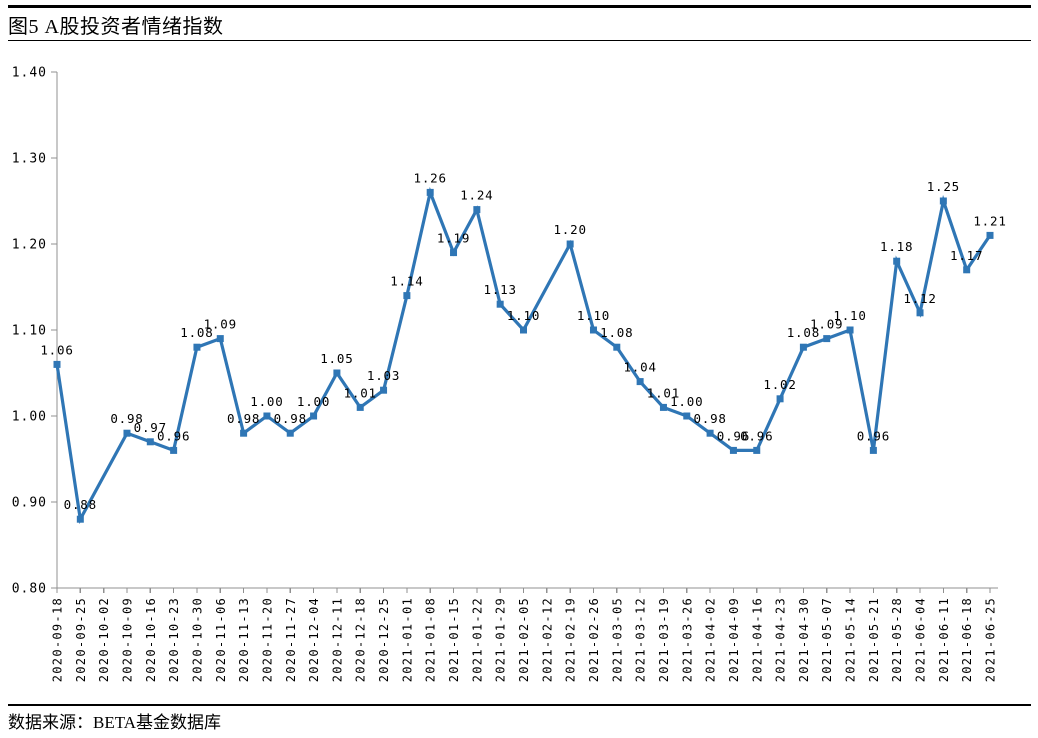 Image resolution: width=1038 pixels, height=738 pixels. What do you see at coordinates (547, 639) in the screenshot?
I see `x-tick-label: 2021-02-12` at bounding box center [547, 639].